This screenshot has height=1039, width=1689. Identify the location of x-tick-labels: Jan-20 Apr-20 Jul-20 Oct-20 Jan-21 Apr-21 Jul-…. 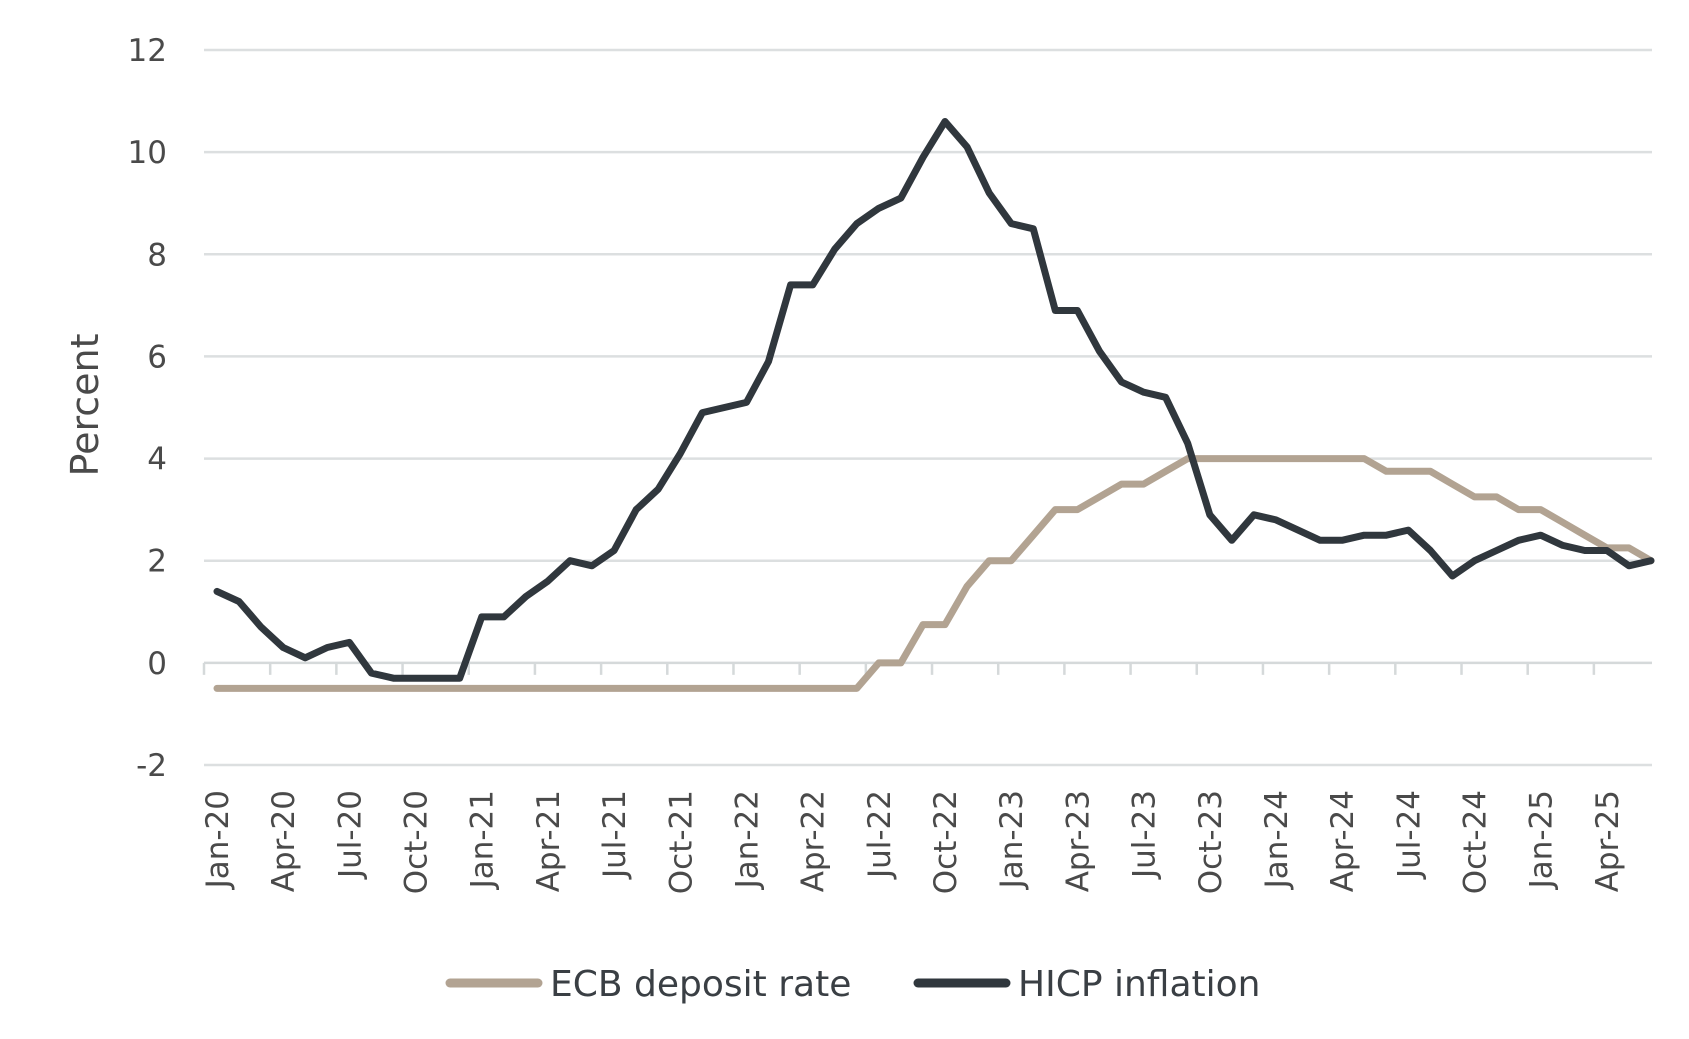
(913, 842).